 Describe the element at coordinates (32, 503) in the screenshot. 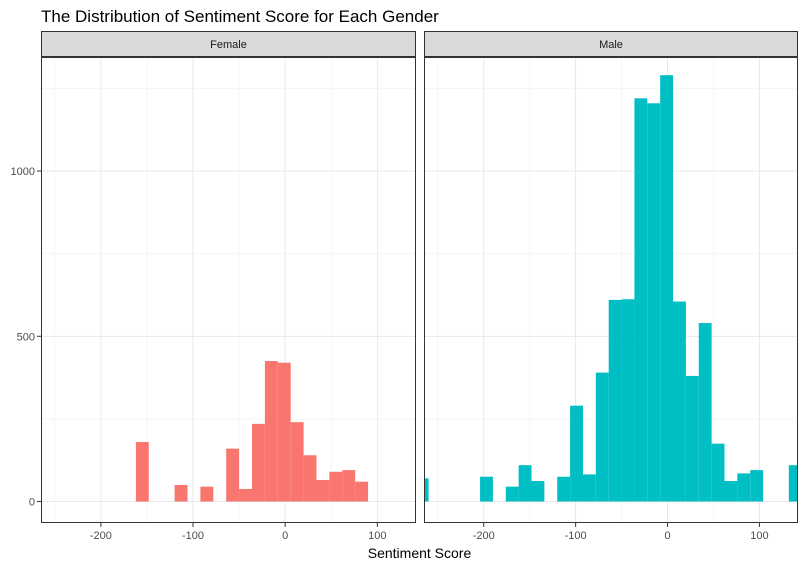

I see `y-tick-label: 0` at that location.